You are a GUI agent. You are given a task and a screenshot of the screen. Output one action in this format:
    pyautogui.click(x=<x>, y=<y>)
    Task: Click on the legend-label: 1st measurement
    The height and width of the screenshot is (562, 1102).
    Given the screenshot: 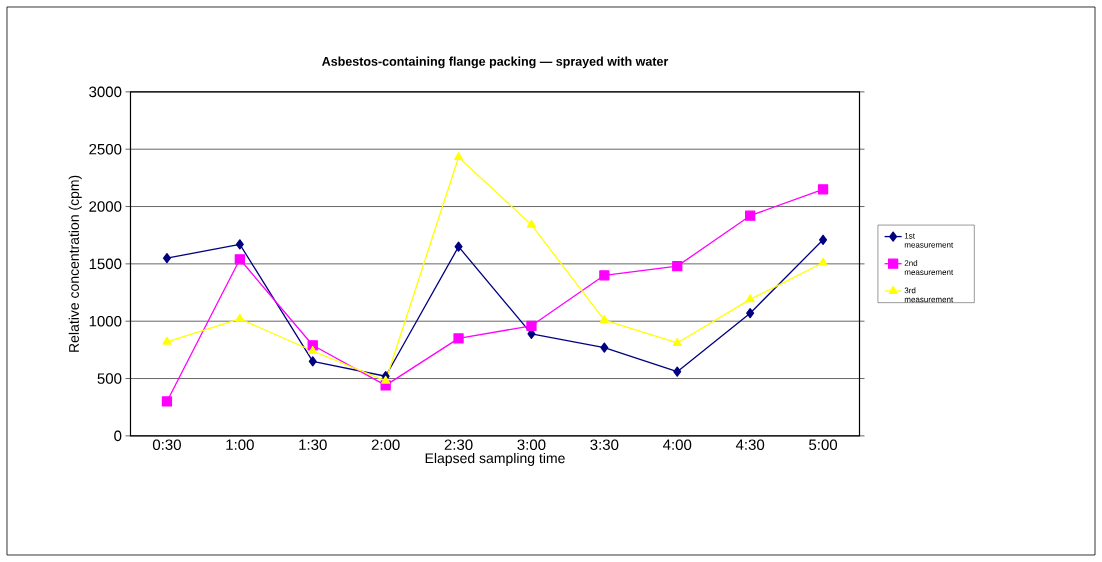 What is the action you would take?
    pyautogui.click(x=929, y=240)
    